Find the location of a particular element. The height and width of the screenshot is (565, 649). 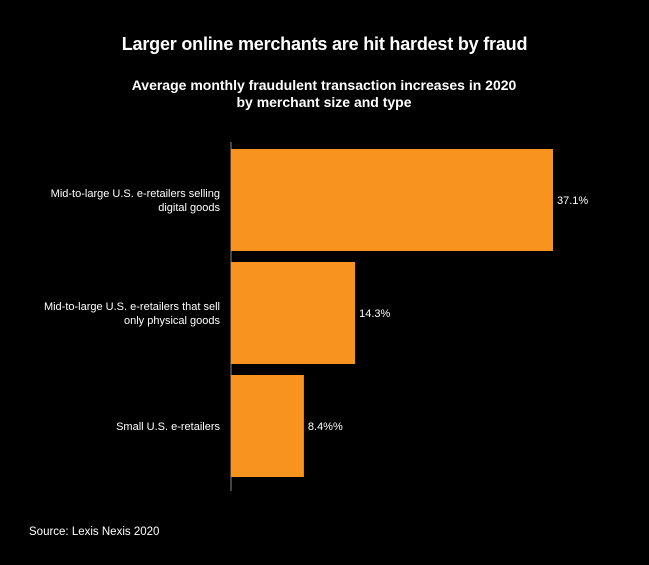

source-note: Source: Lexis Nexis 2020 is located at coordinates (94, 532).